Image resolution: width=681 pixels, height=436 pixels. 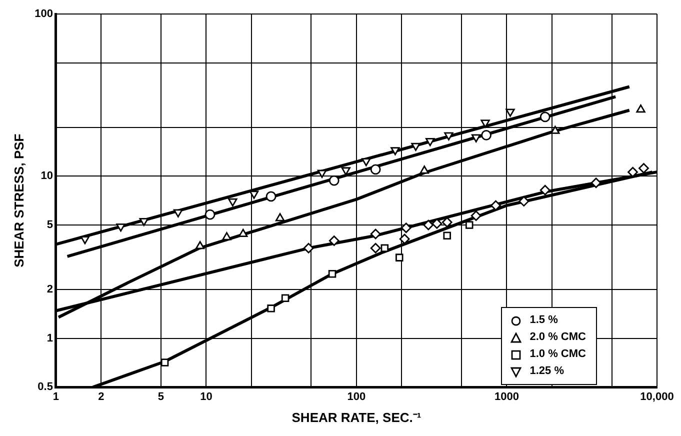 What do you see at coordinates (43, 14) in the screenshot?
I see `y-tick-label: 100` at bounding box center [43, 14].